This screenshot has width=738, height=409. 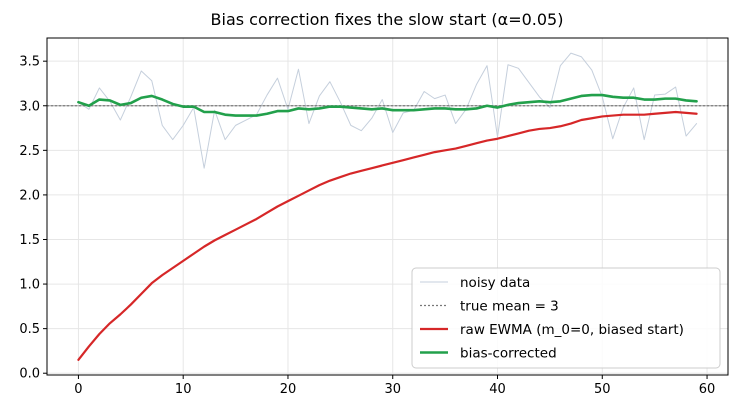 What do you see at coordinates (29, 329) in the screenshot?
I see `y-tick-label: 0.5` at bounding box center [29, 329].